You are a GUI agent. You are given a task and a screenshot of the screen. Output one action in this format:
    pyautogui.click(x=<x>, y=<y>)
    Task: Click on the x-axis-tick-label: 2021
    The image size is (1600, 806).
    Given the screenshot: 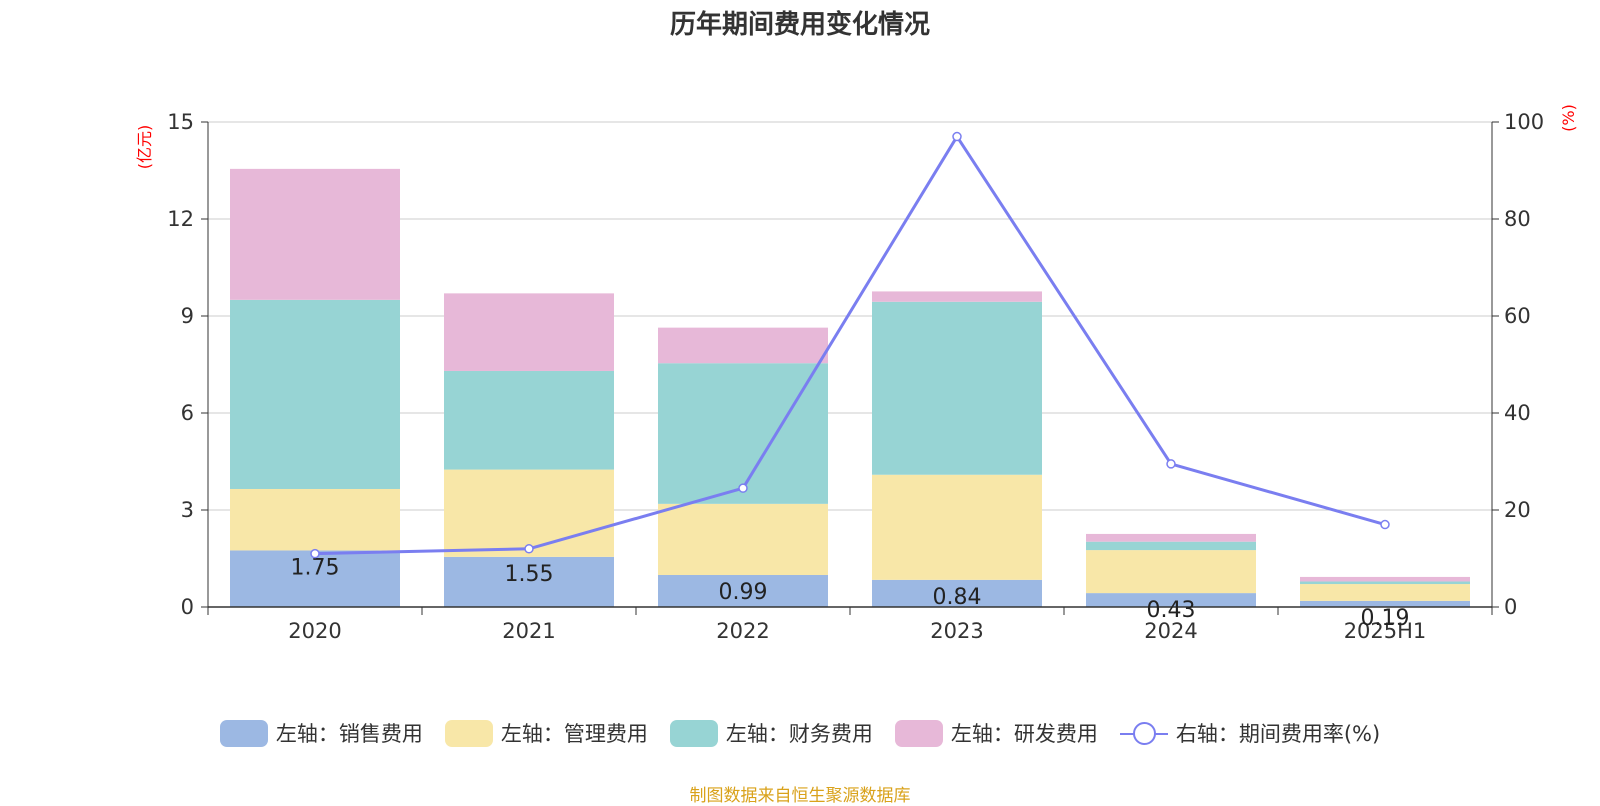 What is the action you would take?
    pyautogui.click(x=528, y=631)
    